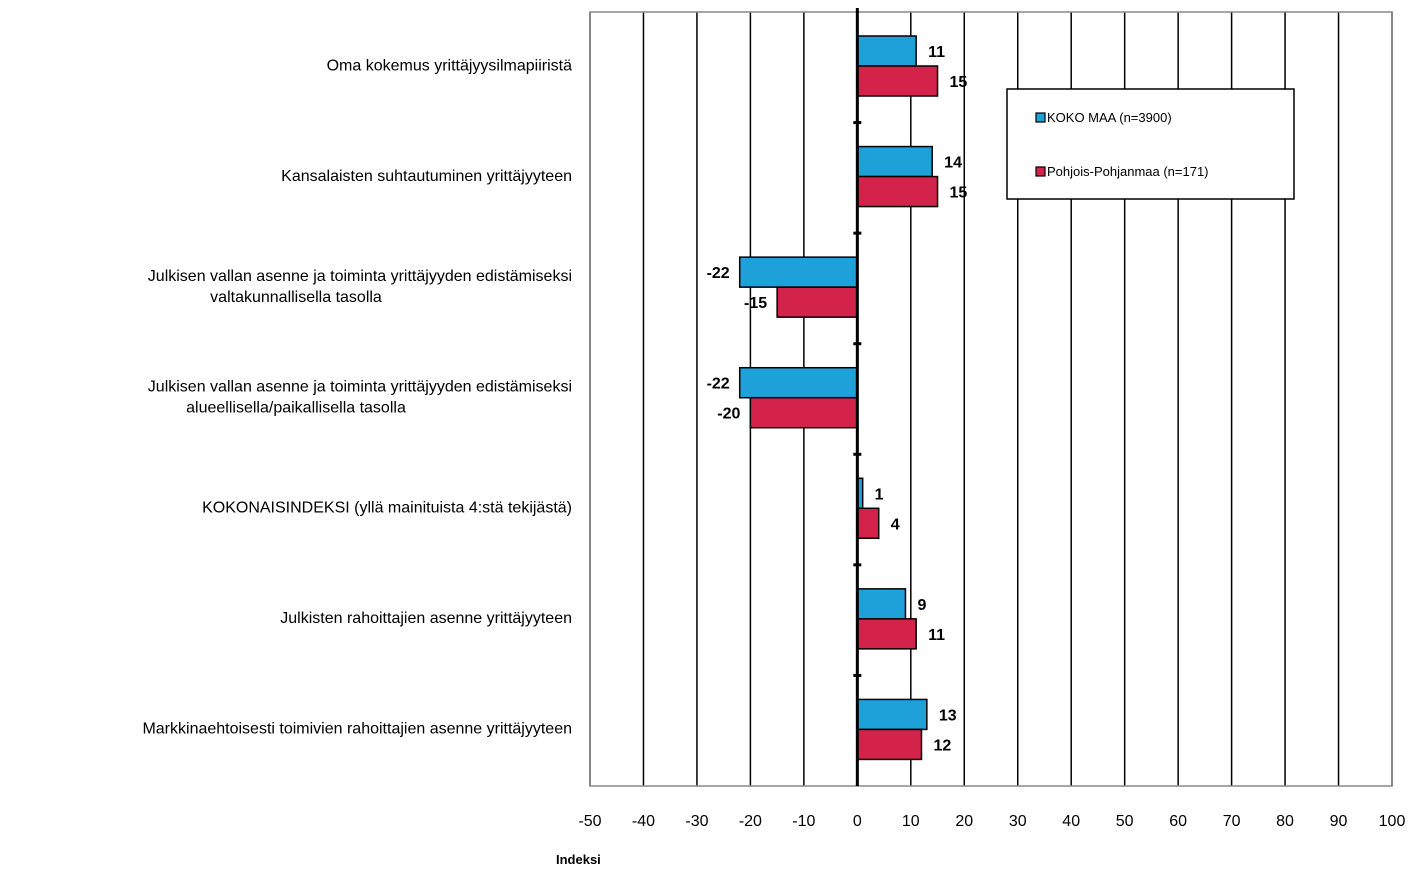 The image size is (1416, 869). I want to click on zero-axis, so click(857, 397).